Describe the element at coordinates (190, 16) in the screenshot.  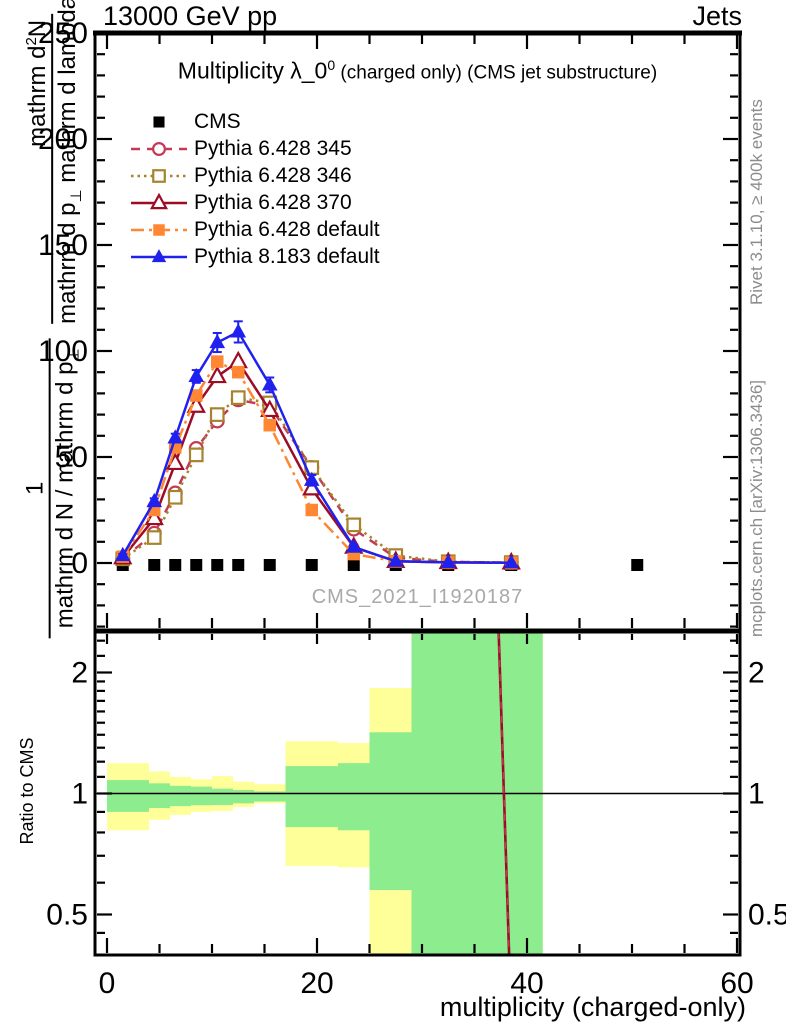
I see `beam-energy-label: 13000 GeV pp` at that location.